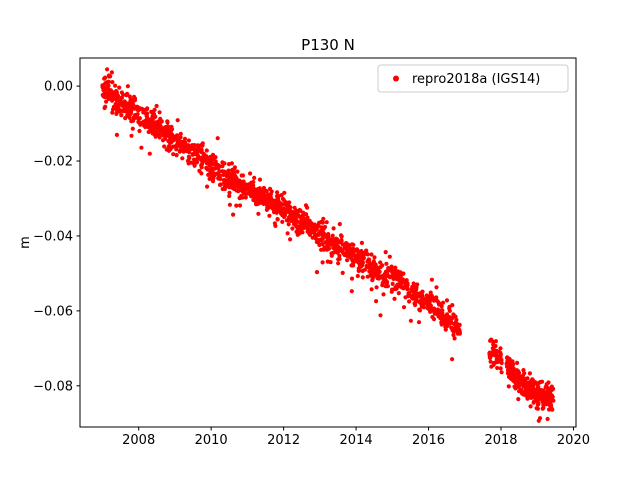 This screenshot has height=485, width=640. Describe the element at coordinates (53, 386) in the screenshot. I see `y-tick-label: −0.08` at that location.